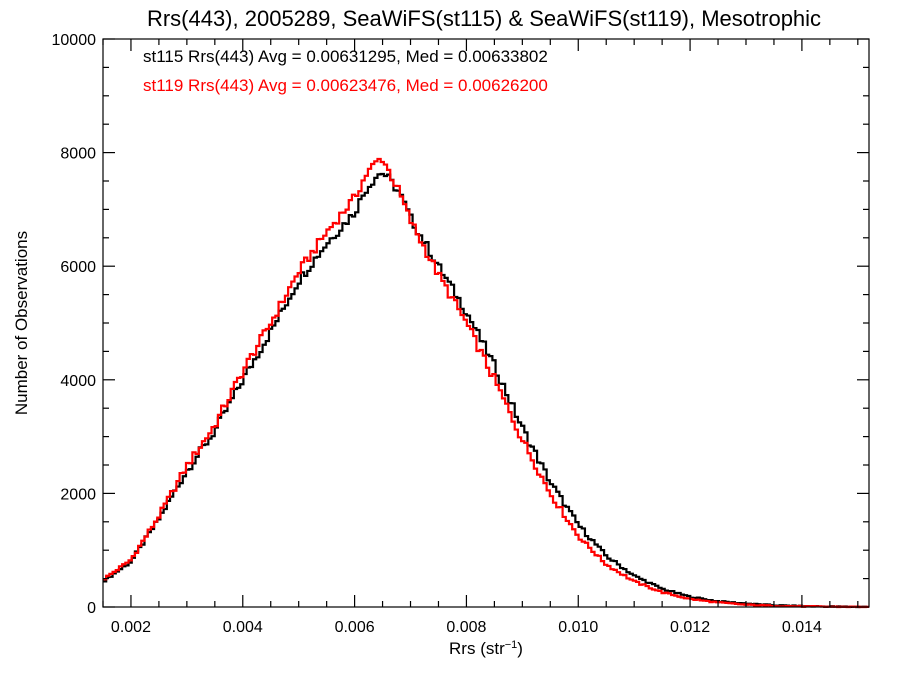  I want to click on x-tick-label: 0.012, so click(690, 627).